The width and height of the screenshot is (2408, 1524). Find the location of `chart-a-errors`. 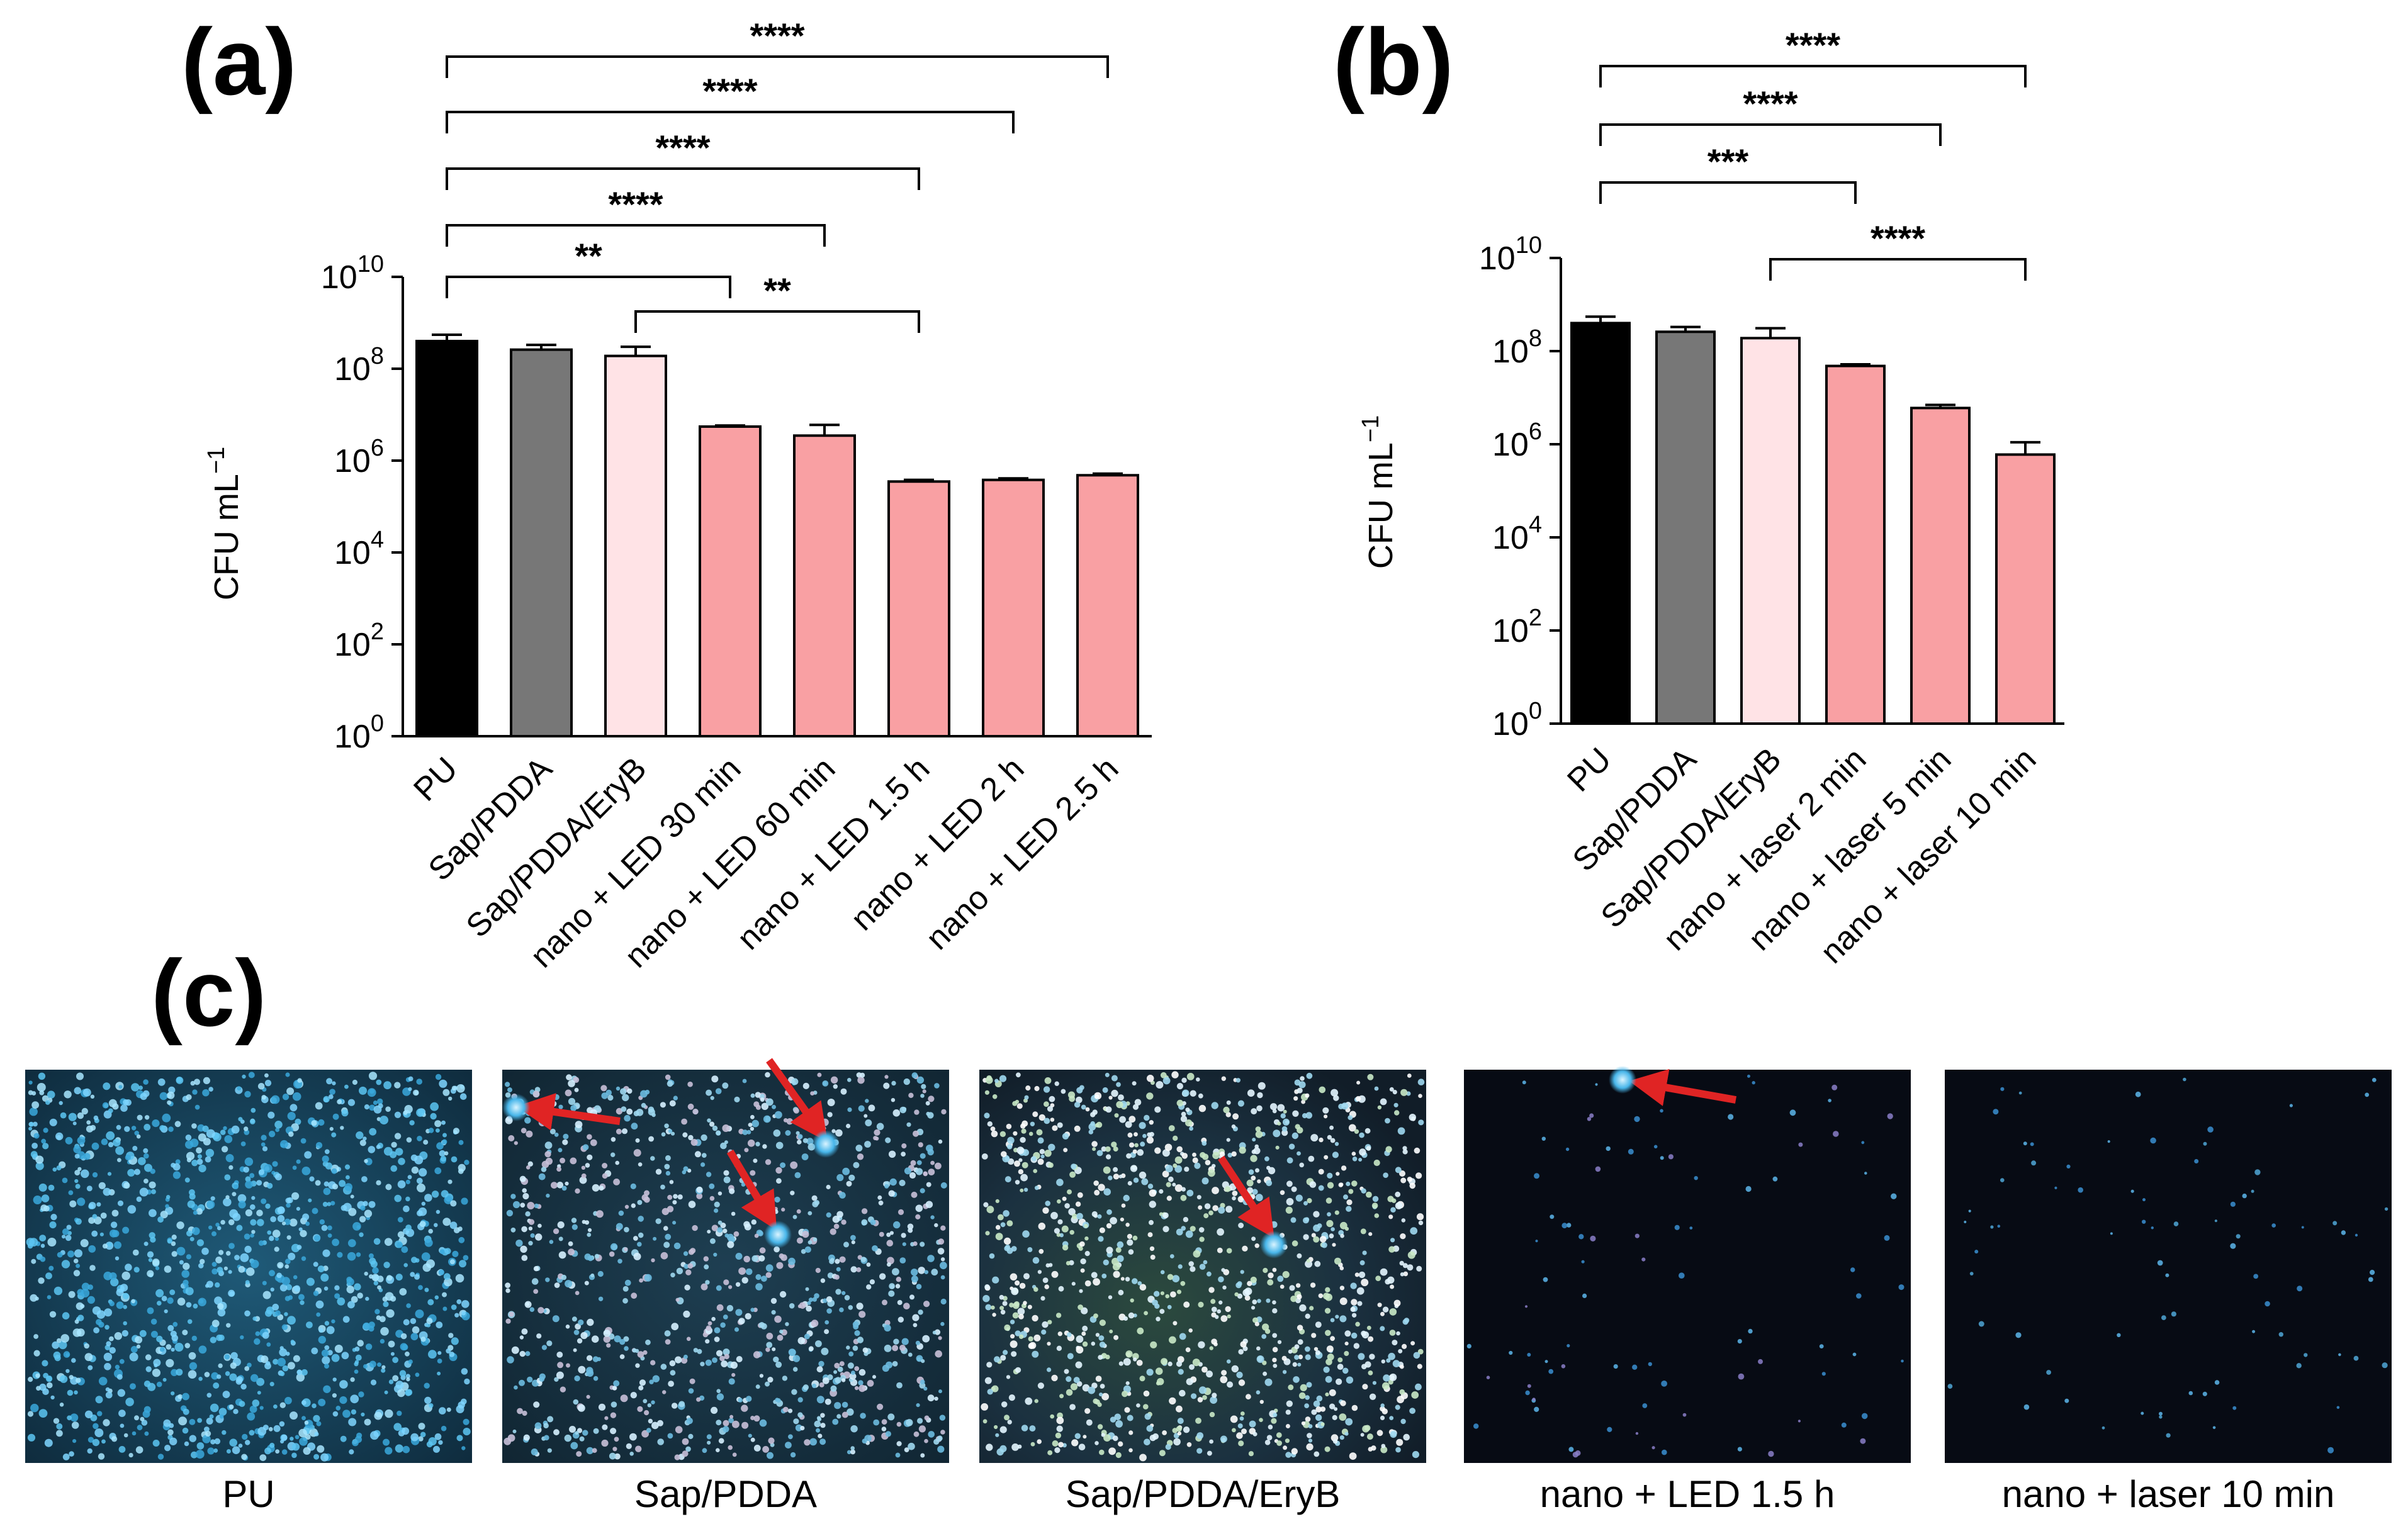

chart-a-errors is located at coordinates (777, 407).